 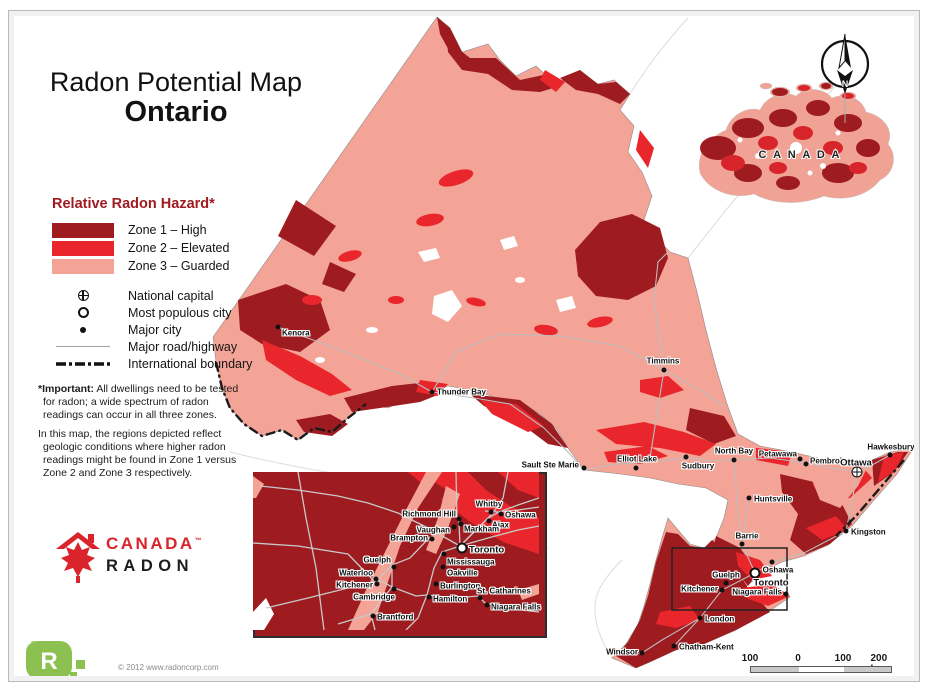 I want to click on national-capital-label: National capital, so click(x=171, y=295).